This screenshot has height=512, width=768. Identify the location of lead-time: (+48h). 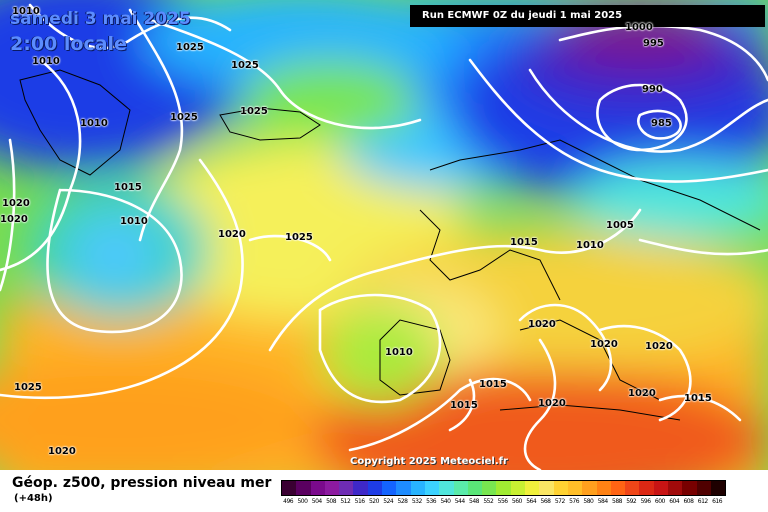
(33, 498).